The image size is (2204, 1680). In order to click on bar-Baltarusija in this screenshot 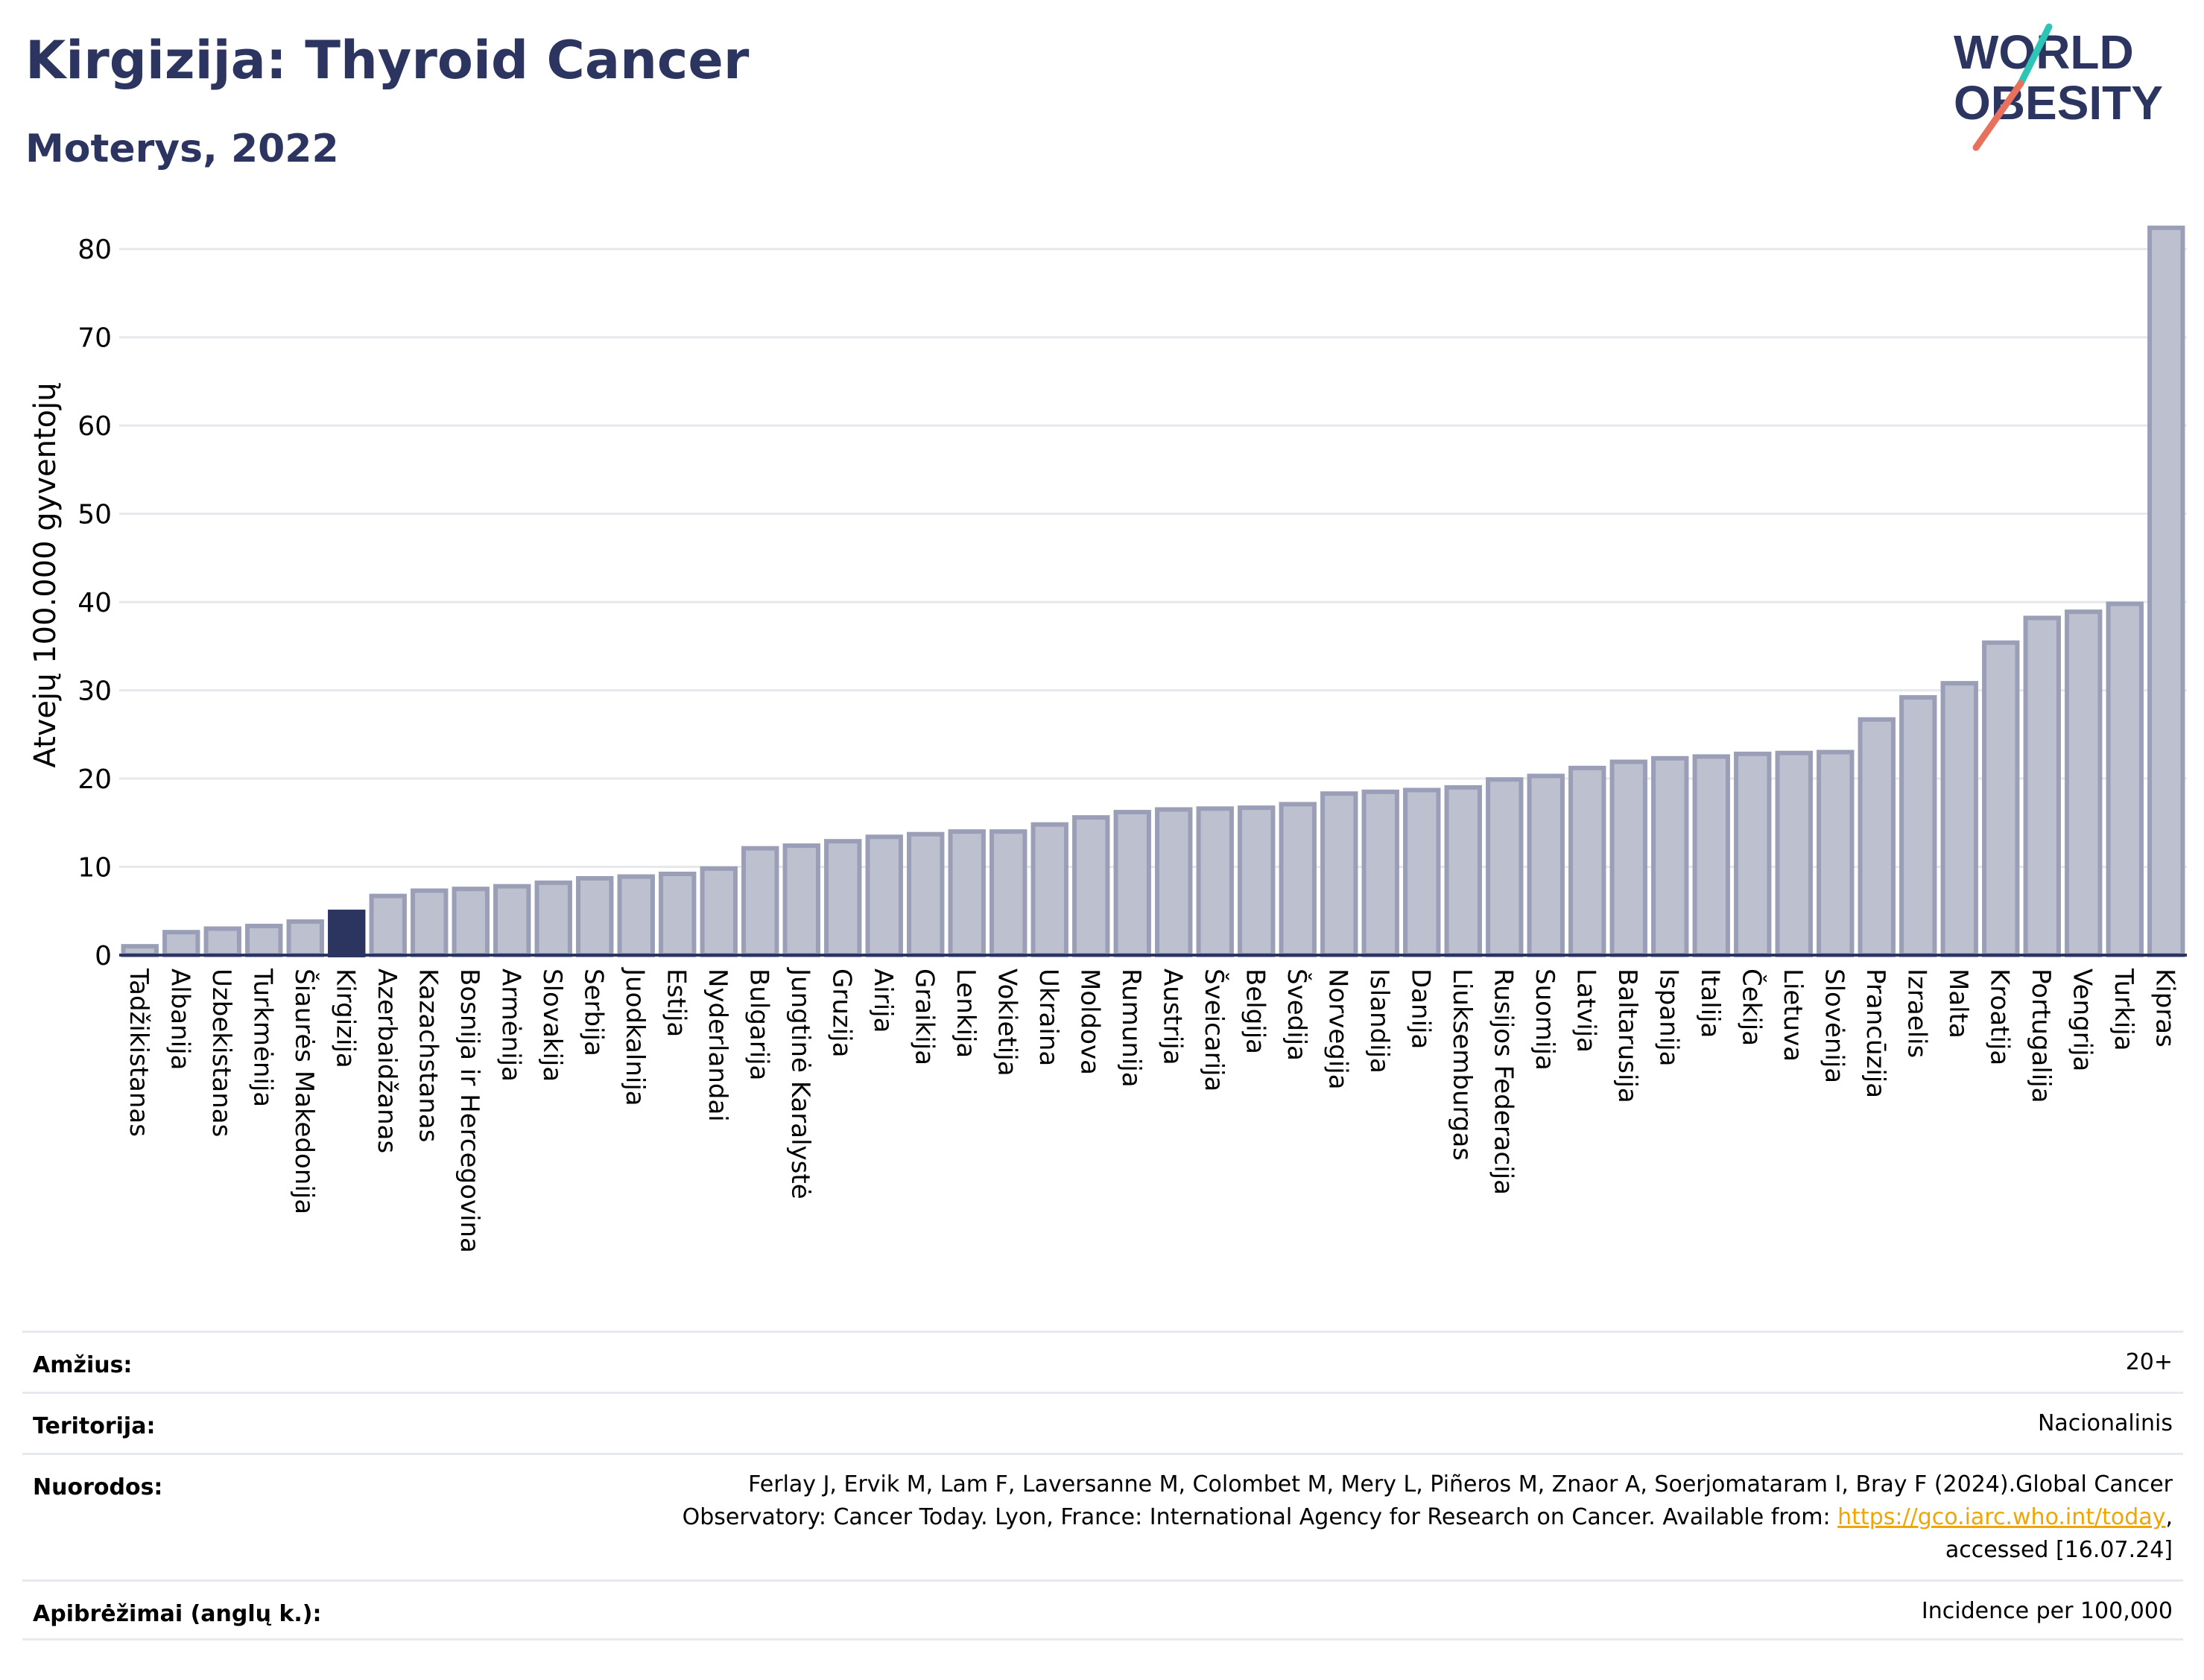, I will do `click(1628, 858)`.